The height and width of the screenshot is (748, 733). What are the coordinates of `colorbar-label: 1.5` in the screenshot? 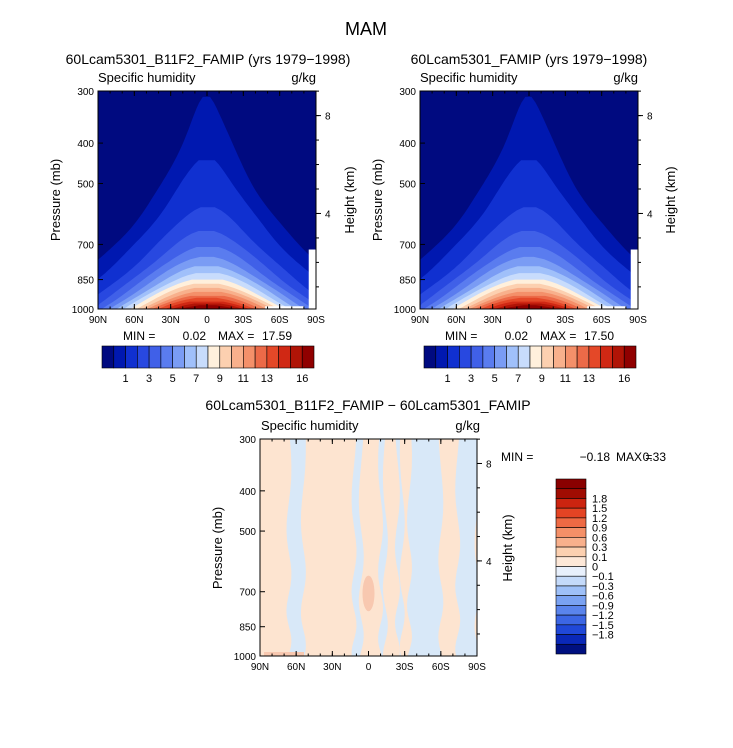 It's located at (599, 509).